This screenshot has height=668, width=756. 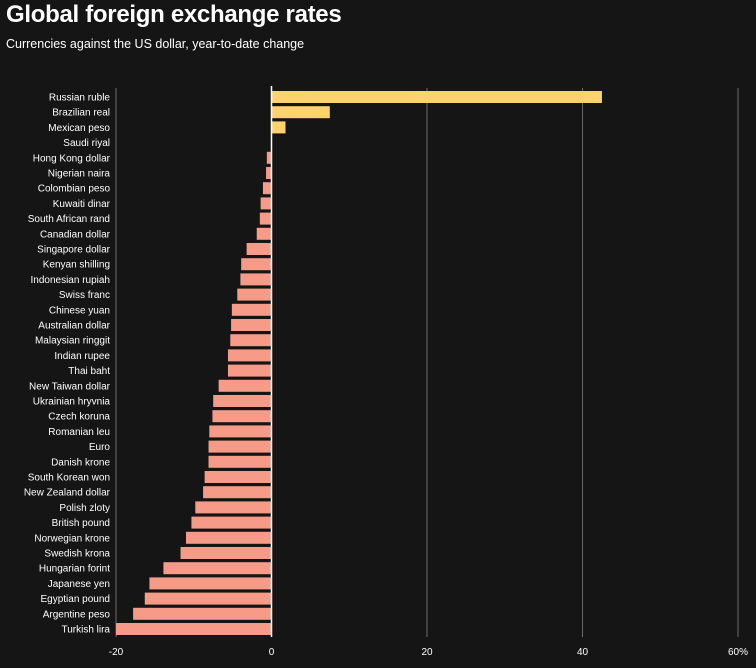 I want to click on category-label: Saudi riyal, so click(x=86, y=143).